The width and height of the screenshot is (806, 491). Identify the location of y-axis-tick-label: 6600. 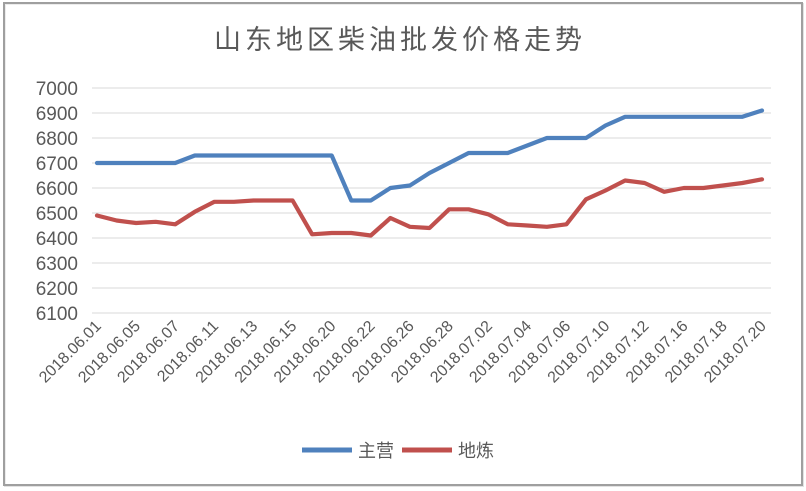
(57, 189).